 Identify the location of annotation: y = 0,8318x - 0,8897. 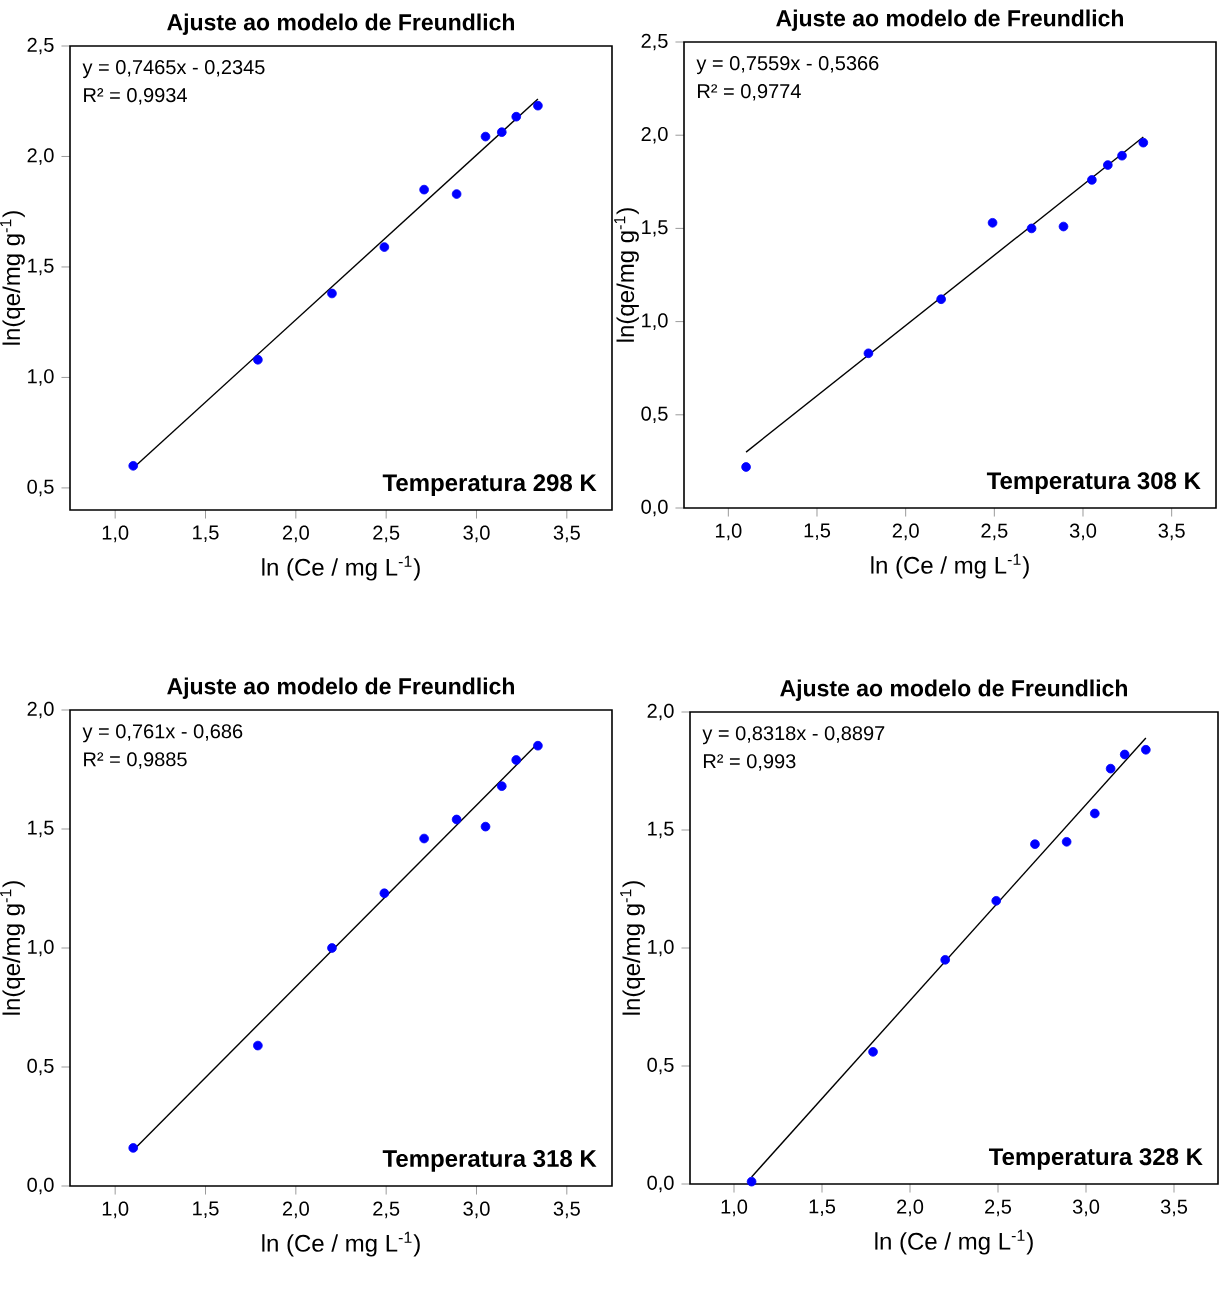
(793, 735).